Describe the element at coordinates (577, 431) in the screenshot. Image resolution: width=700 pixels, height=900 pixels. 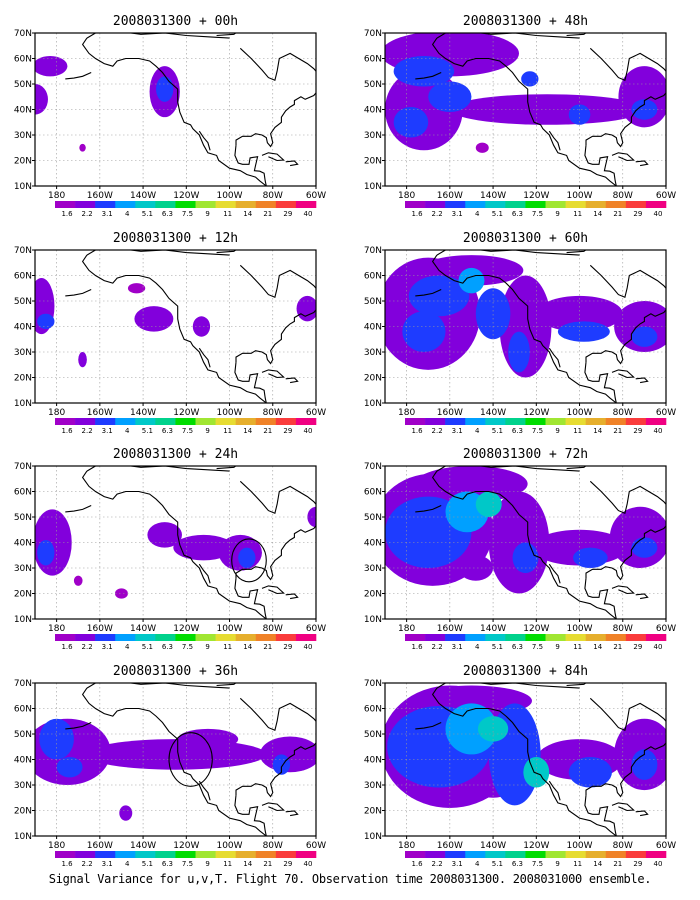
I see `colorbar-label: 11` at that location.